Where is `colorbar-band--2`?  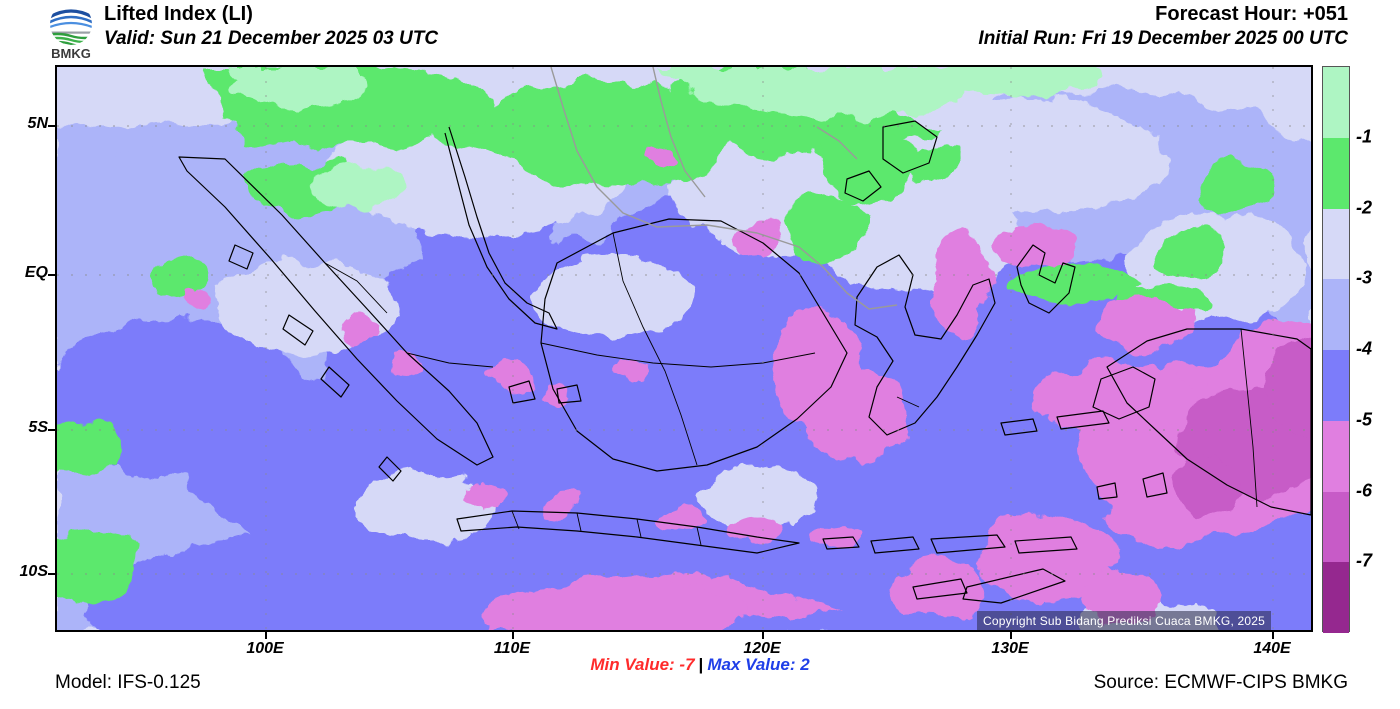
colorbar-band--2 is located at coordinates (1336, 173).